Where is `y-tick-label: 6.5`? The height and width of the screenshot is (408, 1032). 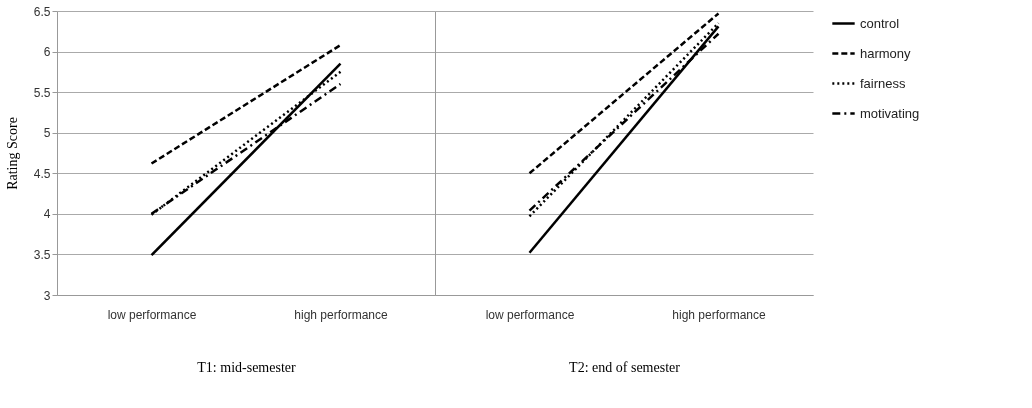 y-tick-label: 6.5 is located at coordinates (42, 11).